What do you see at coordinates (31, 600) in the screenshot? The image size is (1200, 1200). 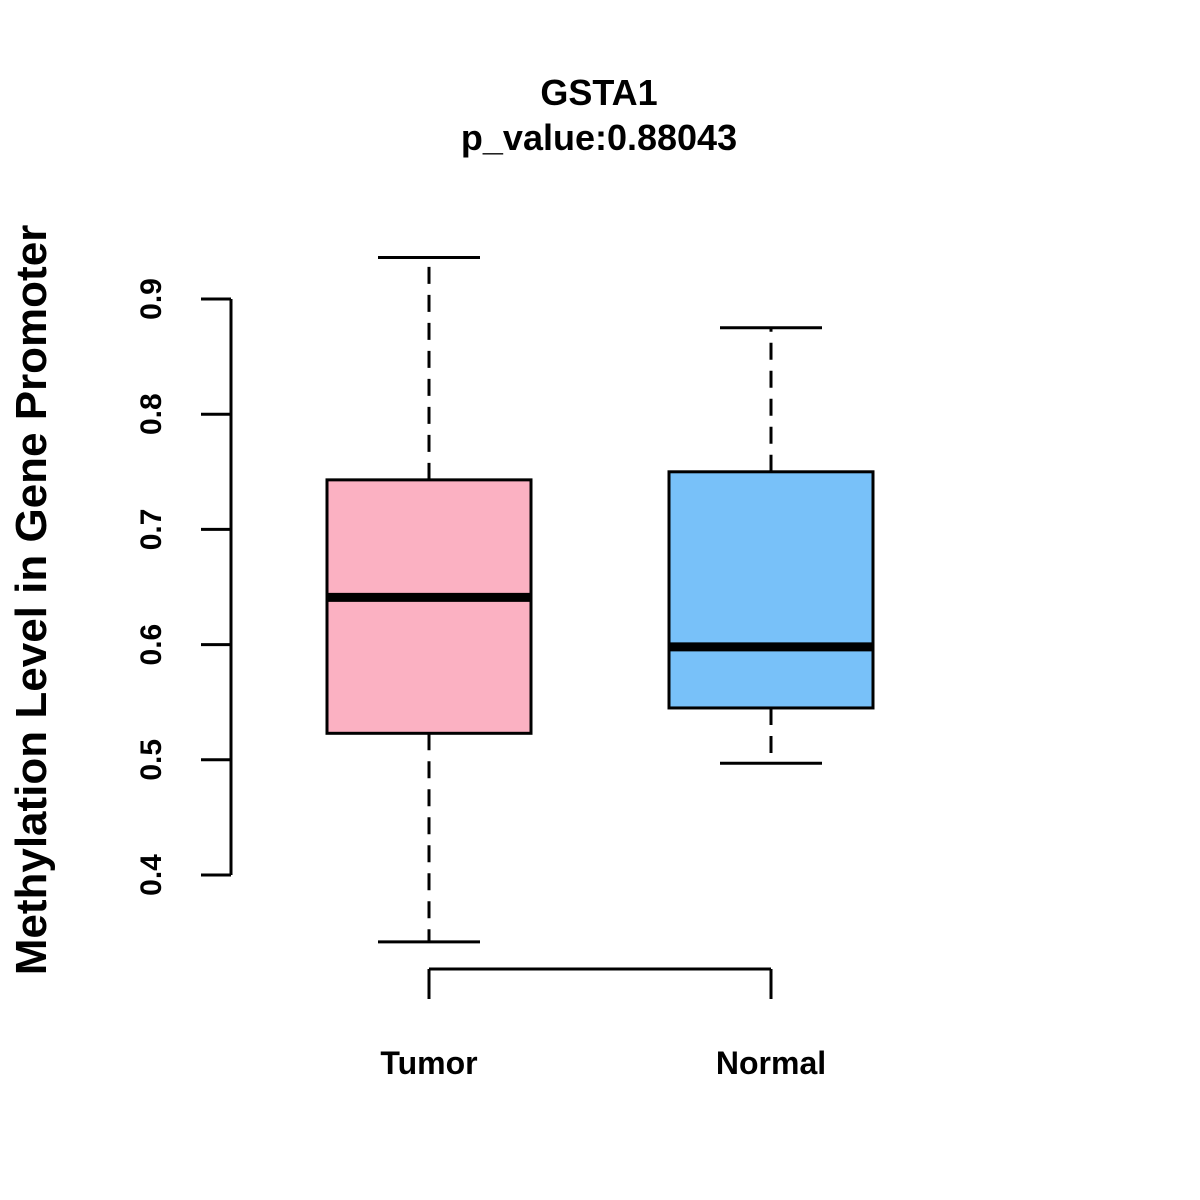 I see `y-axis-label: Methylation Level in Gene Promoter` at bounding box center [31, 600].